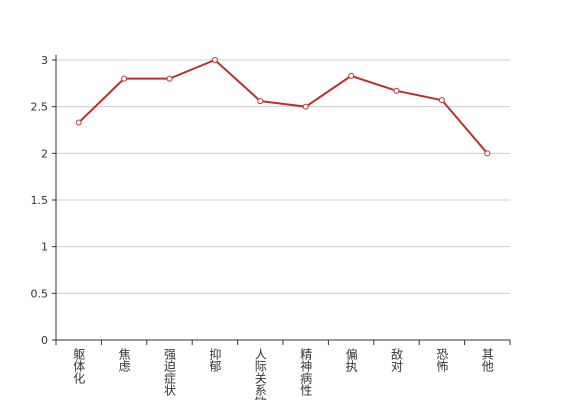 This screenshot has width=567, height=400. What do you see at coordinates (44, 340) in the screenshot?
I see `y-tick-label: 0` at bounding box center [44, 340].